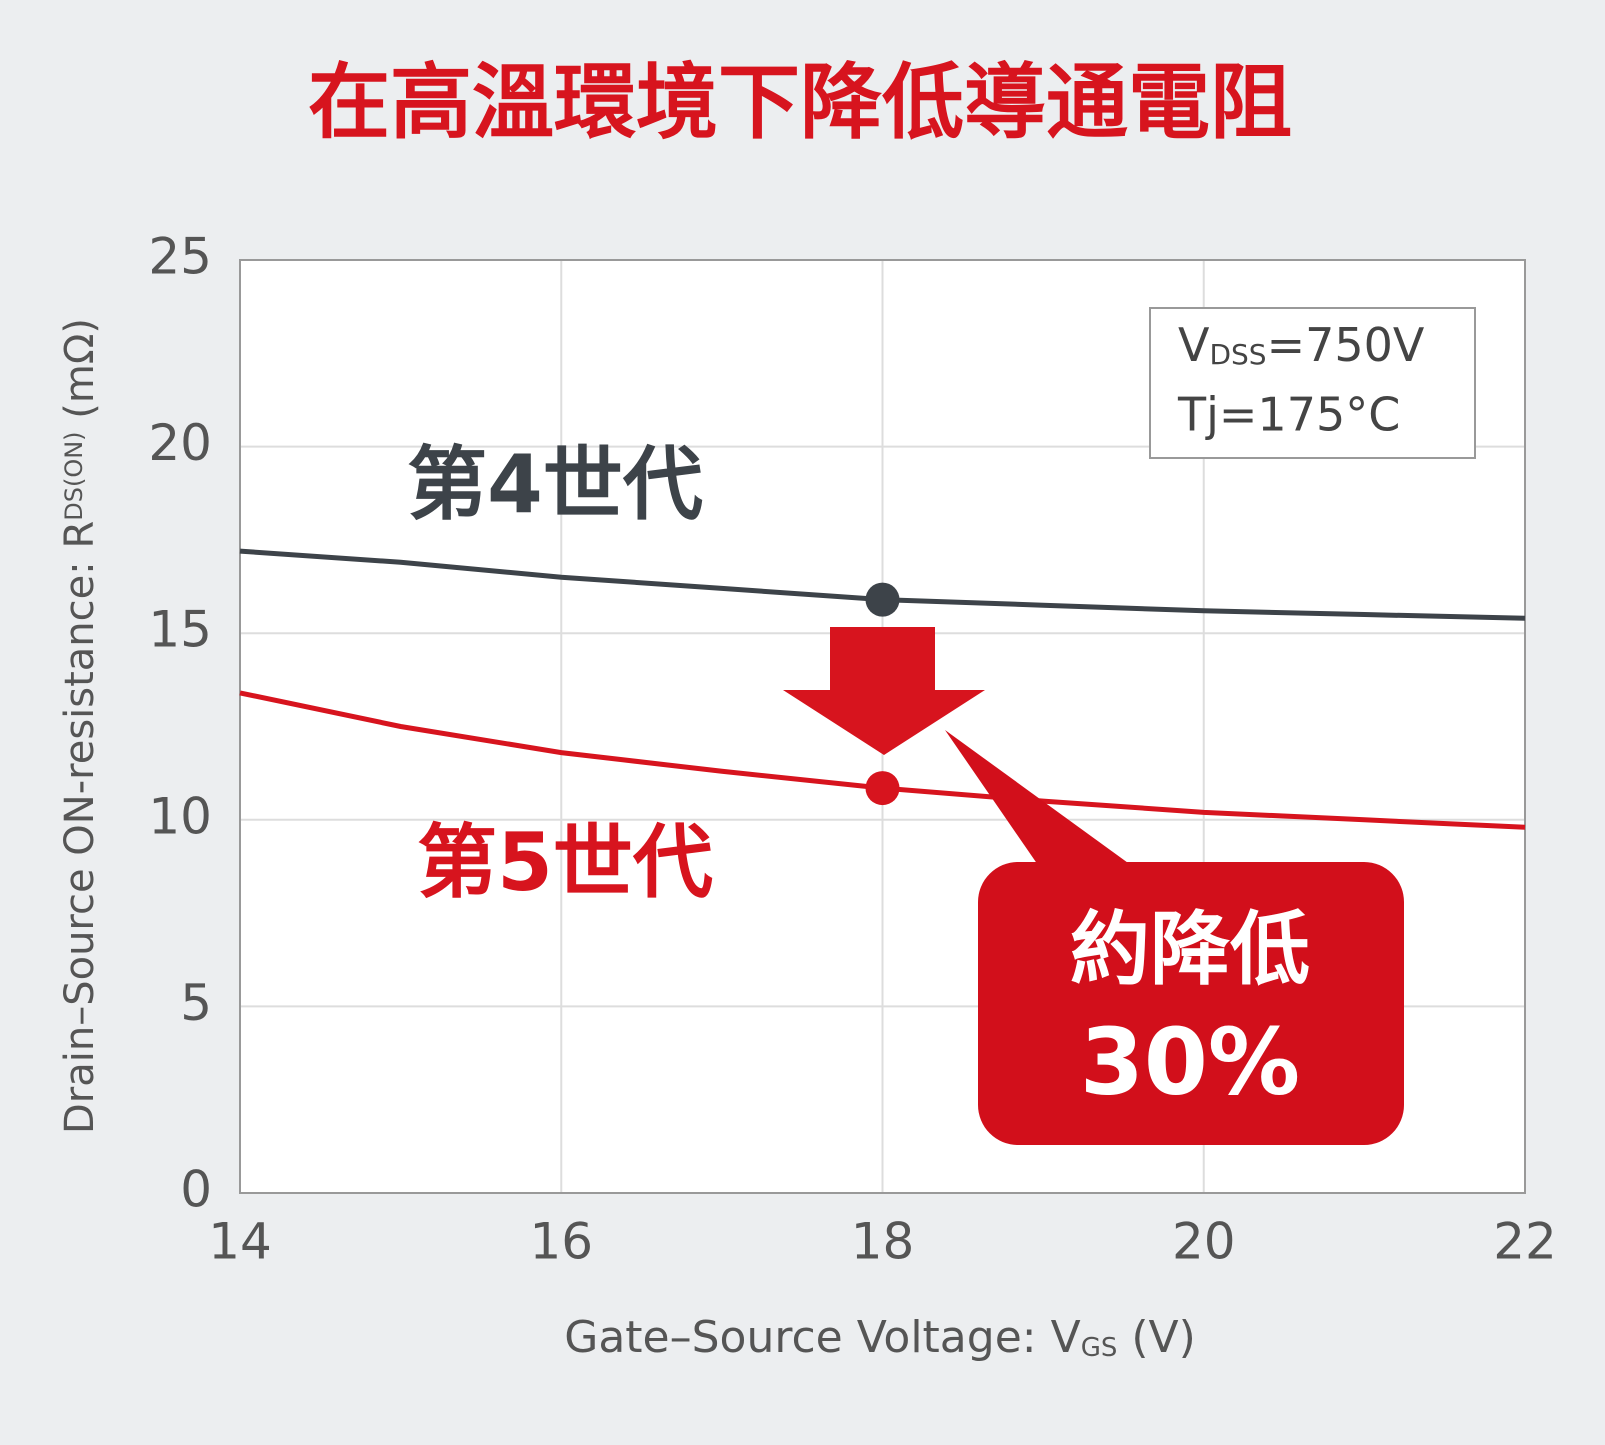 This screenshot has width=1605, height=1445. What do you see at coordinates (1099, 1348) in the screenshot?
I see `label-sub: GS` at bounding box center [1099, 1348].